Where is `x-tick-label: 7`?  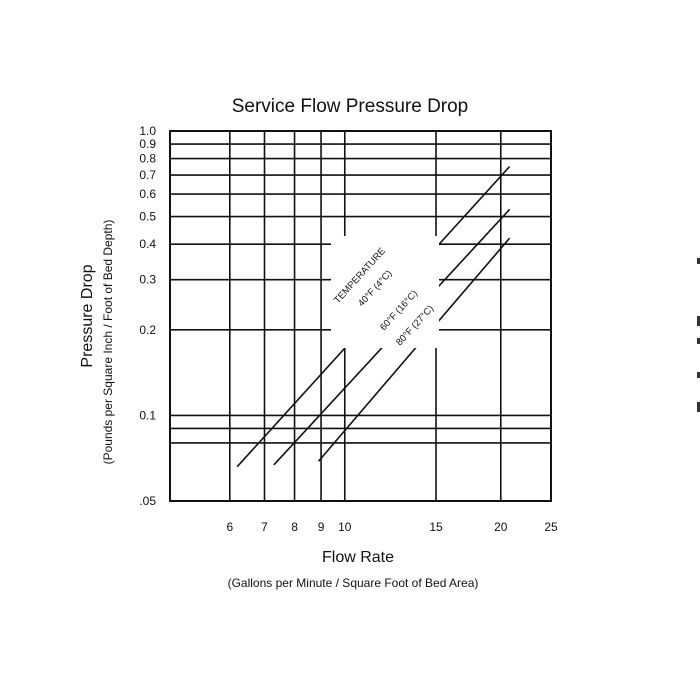
x-tick-label: 7 is located at coordinates (264, 527).